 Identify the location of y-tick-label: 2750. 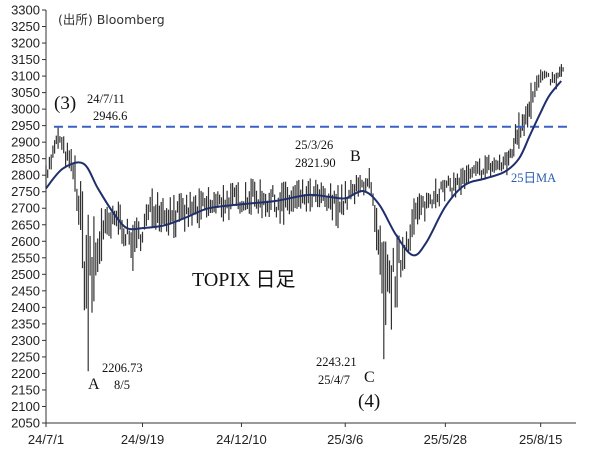
(25, 191).